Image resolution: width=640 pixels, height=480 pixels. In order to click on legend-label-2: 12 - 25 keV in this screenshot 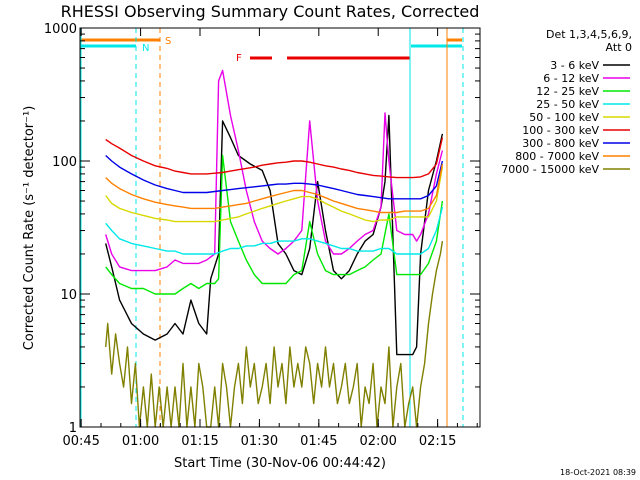, I will do `click(567, 91)`.